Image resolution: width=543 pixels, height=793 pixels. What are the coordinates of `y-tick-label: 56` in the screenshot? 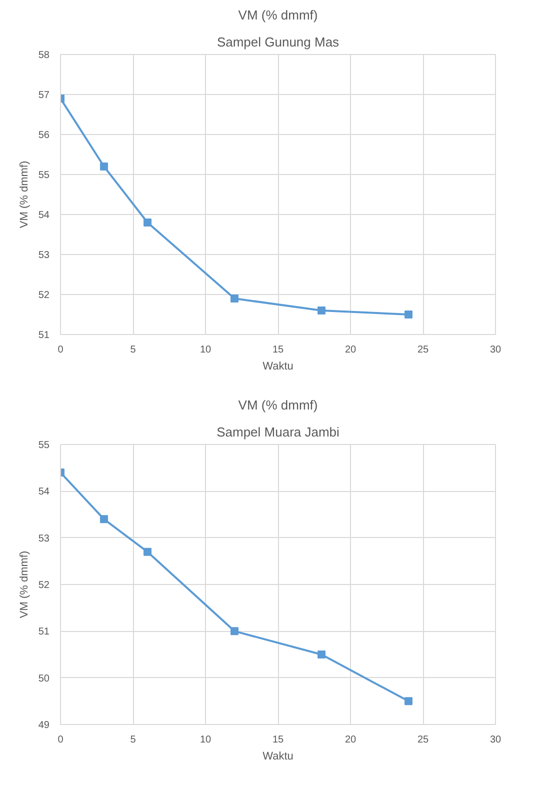 It's located at (44, 135).